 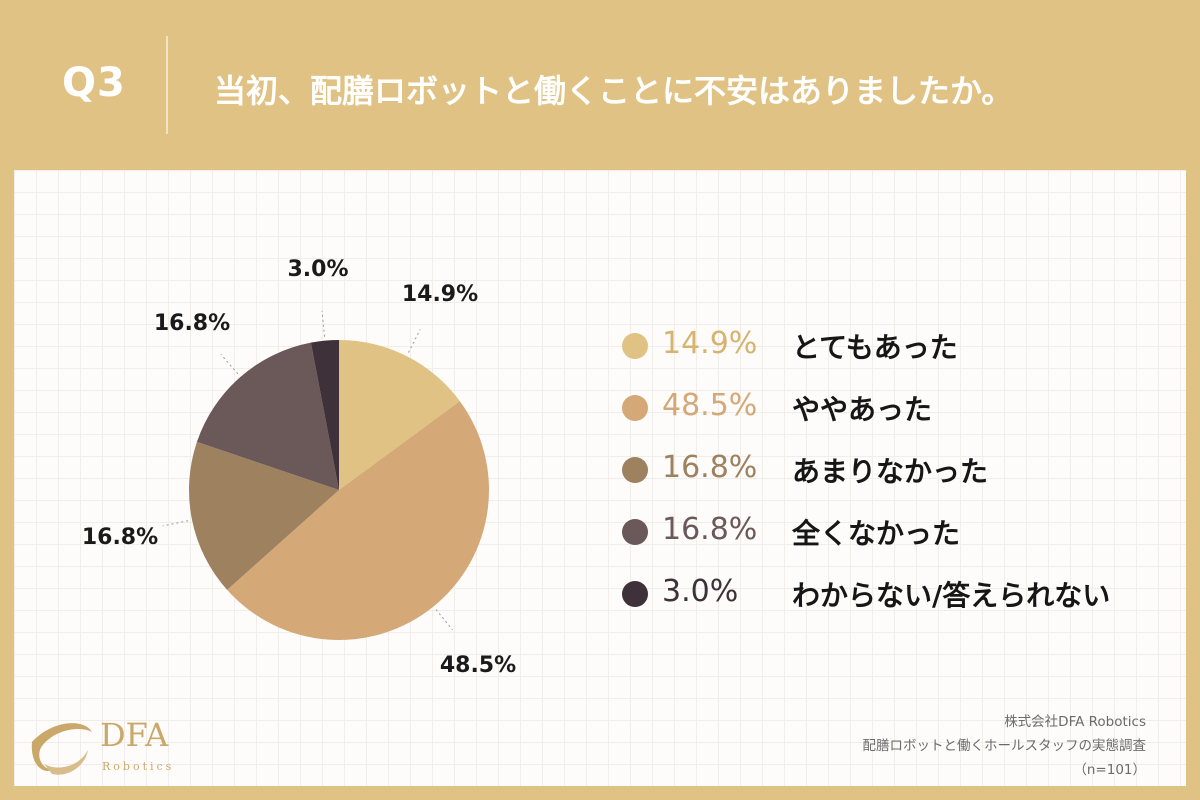 I want to click on legend-label: わからない/答えられない, so click(x=951, y=595).